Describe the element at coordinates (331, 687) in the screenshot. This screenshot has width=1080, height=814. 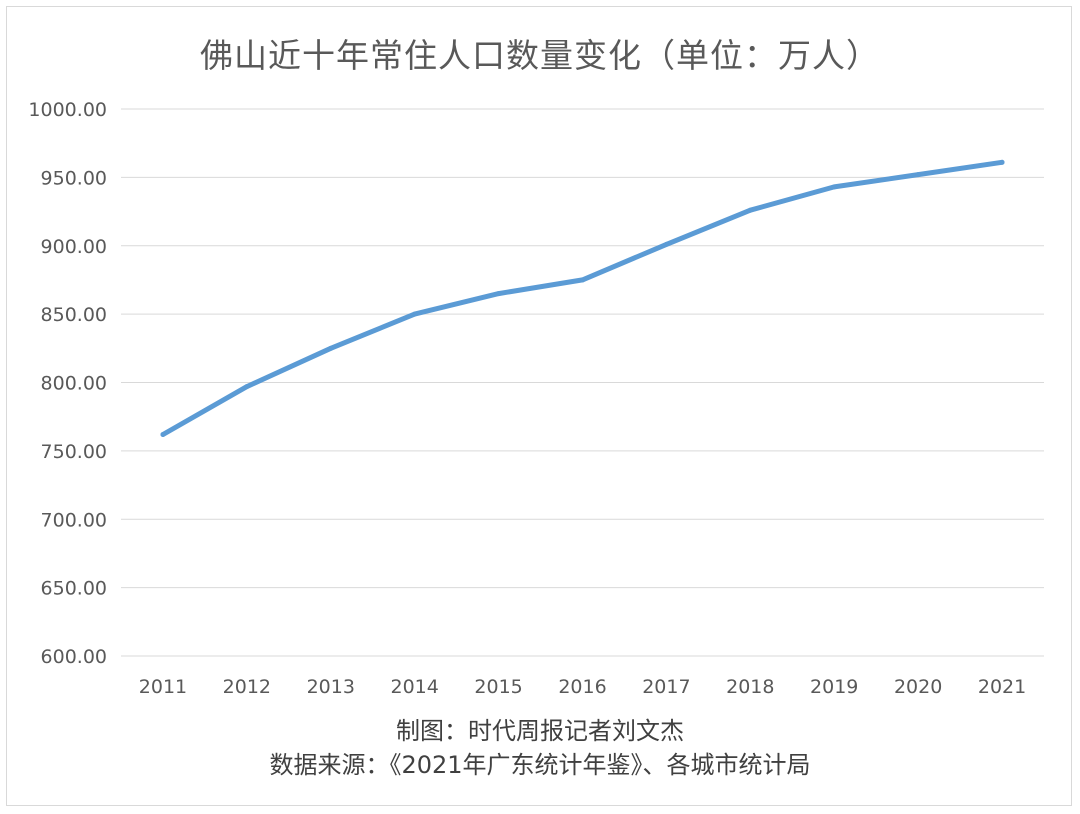
I see `x-tick-label: 2013` at that location.